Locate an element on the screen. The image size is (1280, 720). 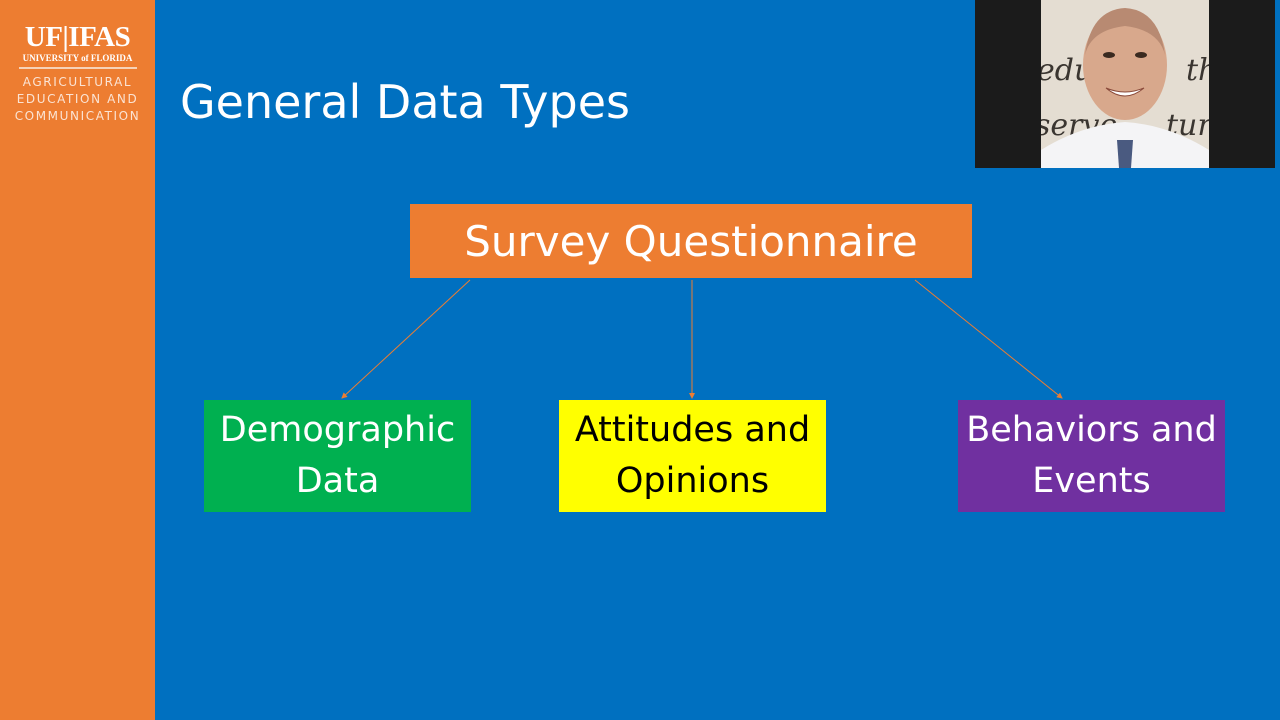
logo-department: AGRICULTURAL EDUCATION AND COMMUNICATION is located at coordinates (77, 99).